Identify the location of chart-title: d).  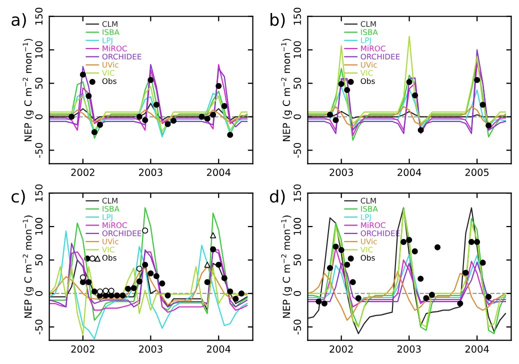
(277, 197).